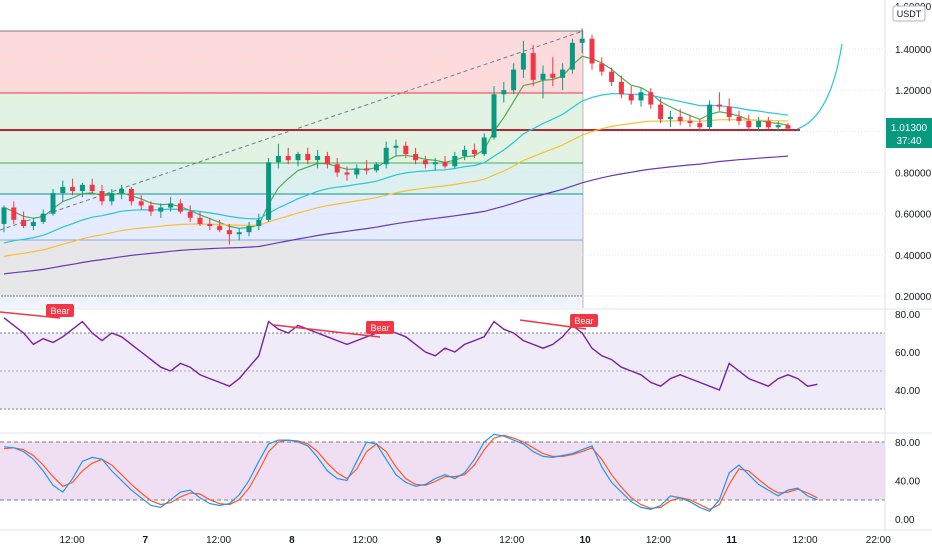 This screenshot has height=550, width=932. Describe the element at coordinates (907, 391) in the screenshot. I see `rsi-tick: 40.00` at that location.